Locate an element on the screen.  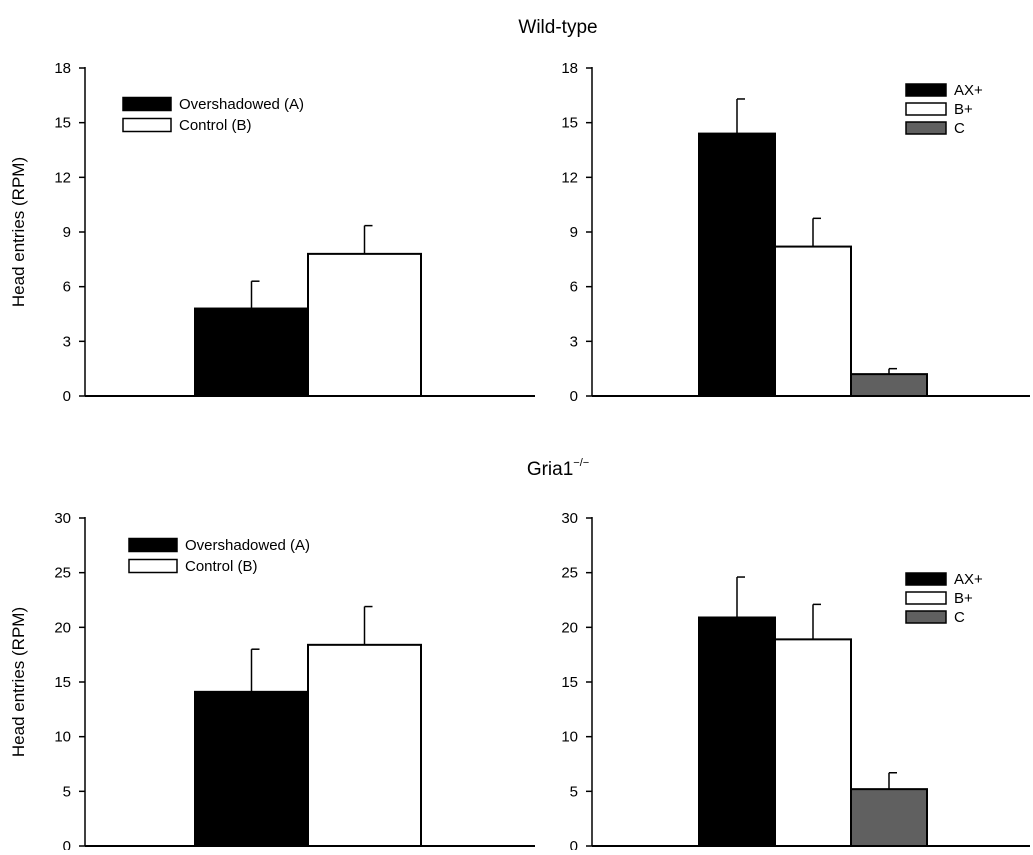
top-section-title: Wild-type is located at coordinates (557, 27).